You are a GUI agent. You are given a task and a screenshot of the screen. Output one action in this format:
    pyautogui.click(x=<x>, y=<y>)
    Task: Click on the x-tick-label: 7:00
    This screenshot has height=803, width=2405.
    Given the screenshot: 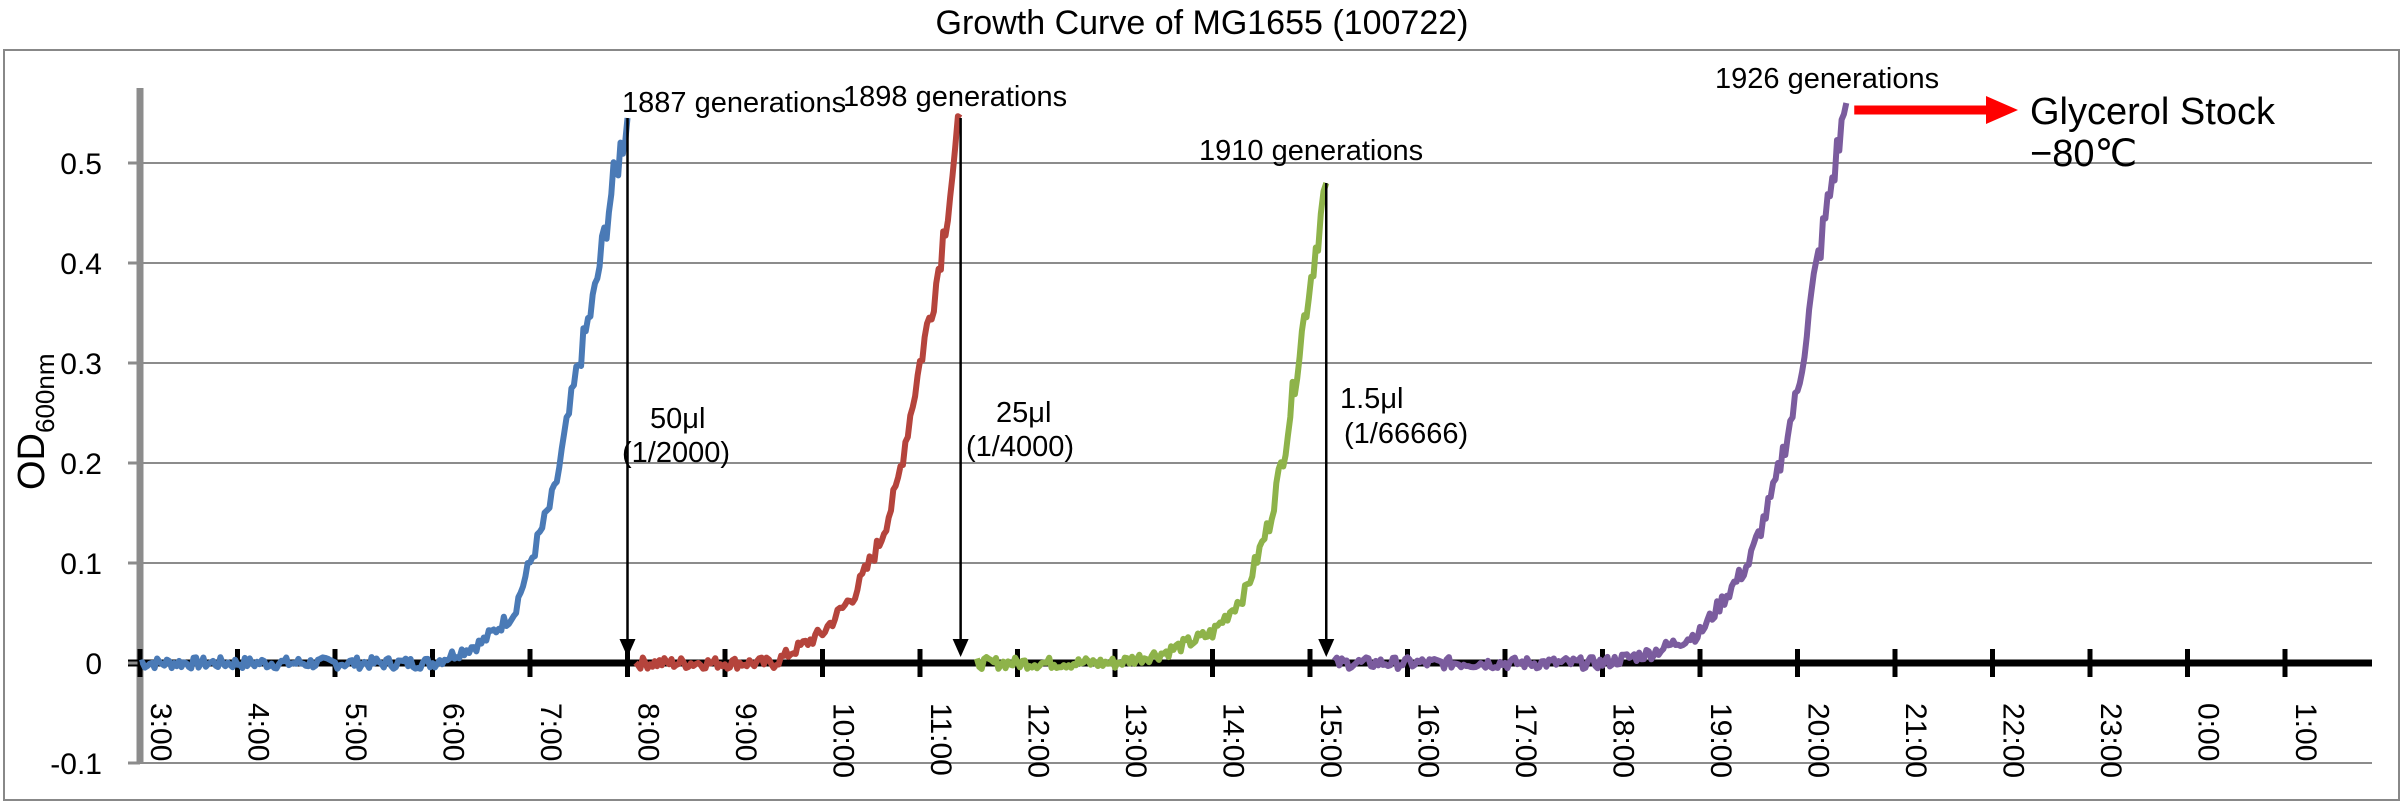 What is the action you would take?
    pyautogui.click(x=550, y=732)
    